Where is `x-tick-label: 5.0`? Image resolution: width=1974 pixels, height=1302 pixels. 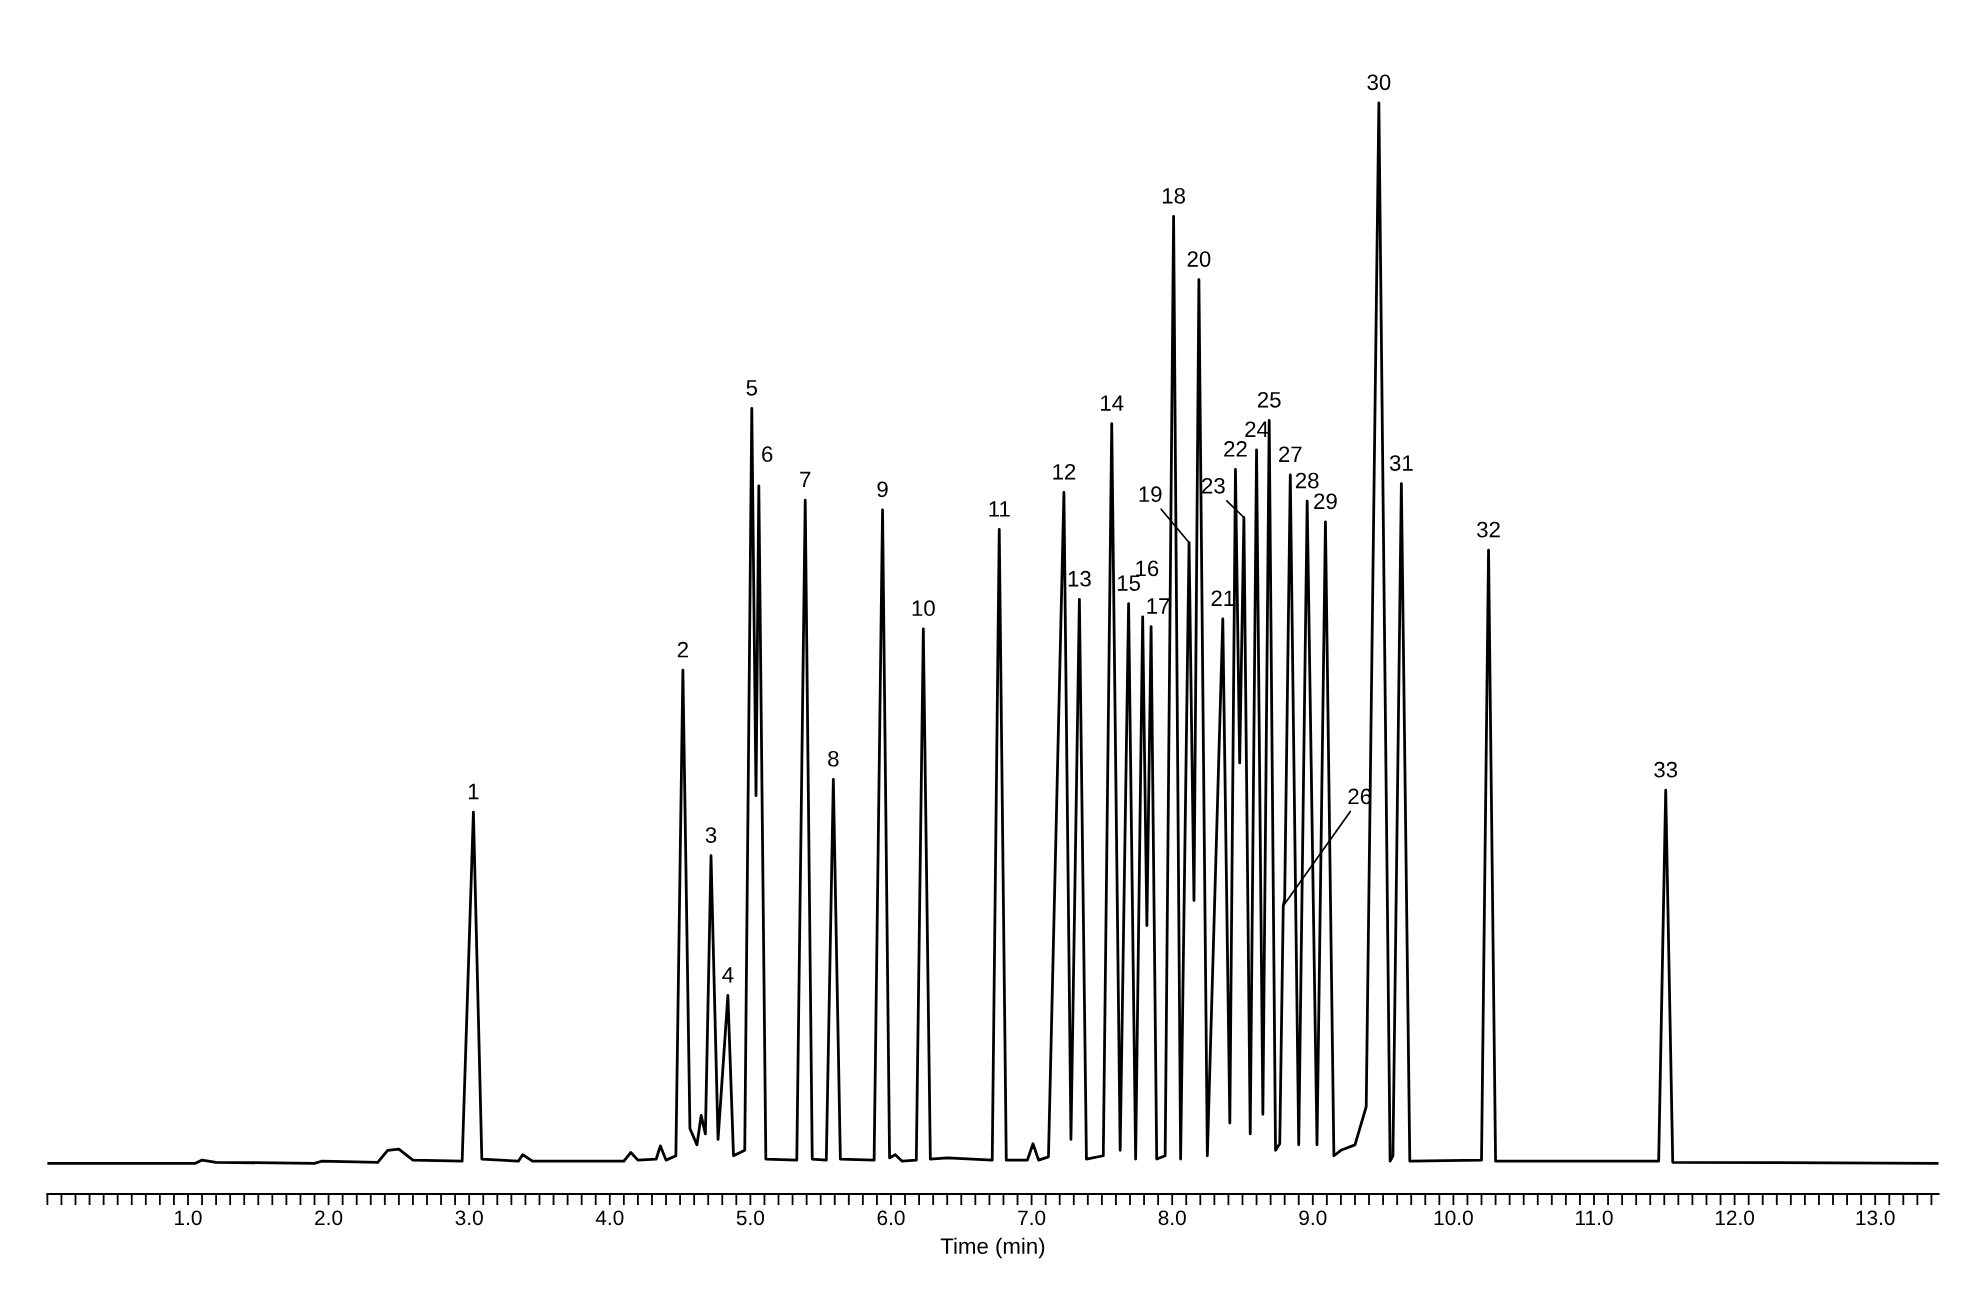 x-tick-label: 5.0 is located at coordinates (750, 1218).